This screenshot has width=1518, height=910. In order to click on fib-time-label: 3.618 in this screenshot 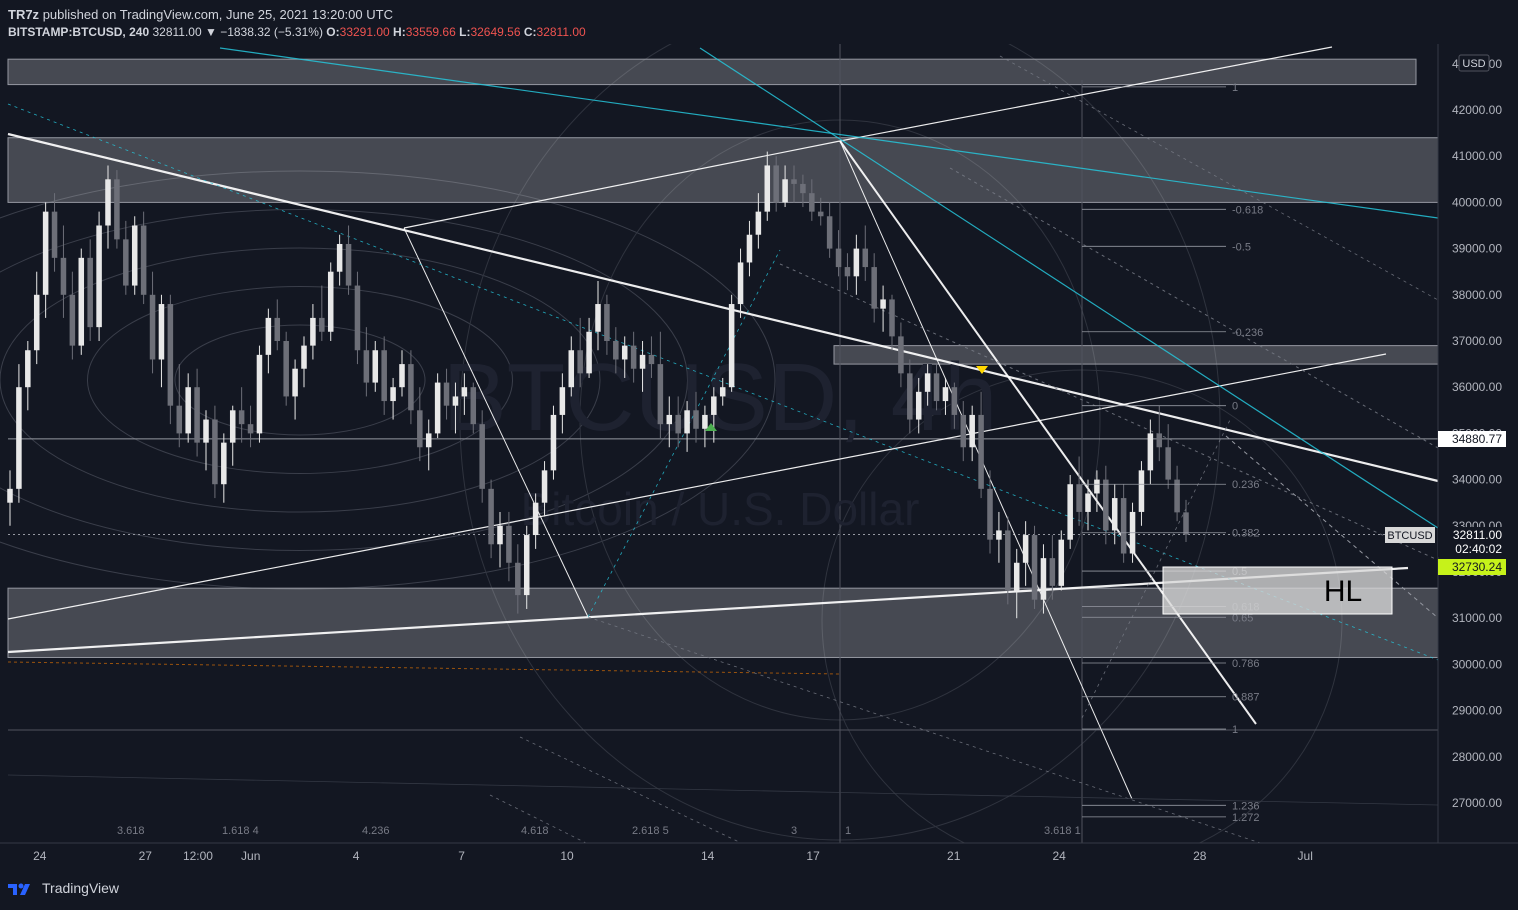, I will do `click(131, 831)`.